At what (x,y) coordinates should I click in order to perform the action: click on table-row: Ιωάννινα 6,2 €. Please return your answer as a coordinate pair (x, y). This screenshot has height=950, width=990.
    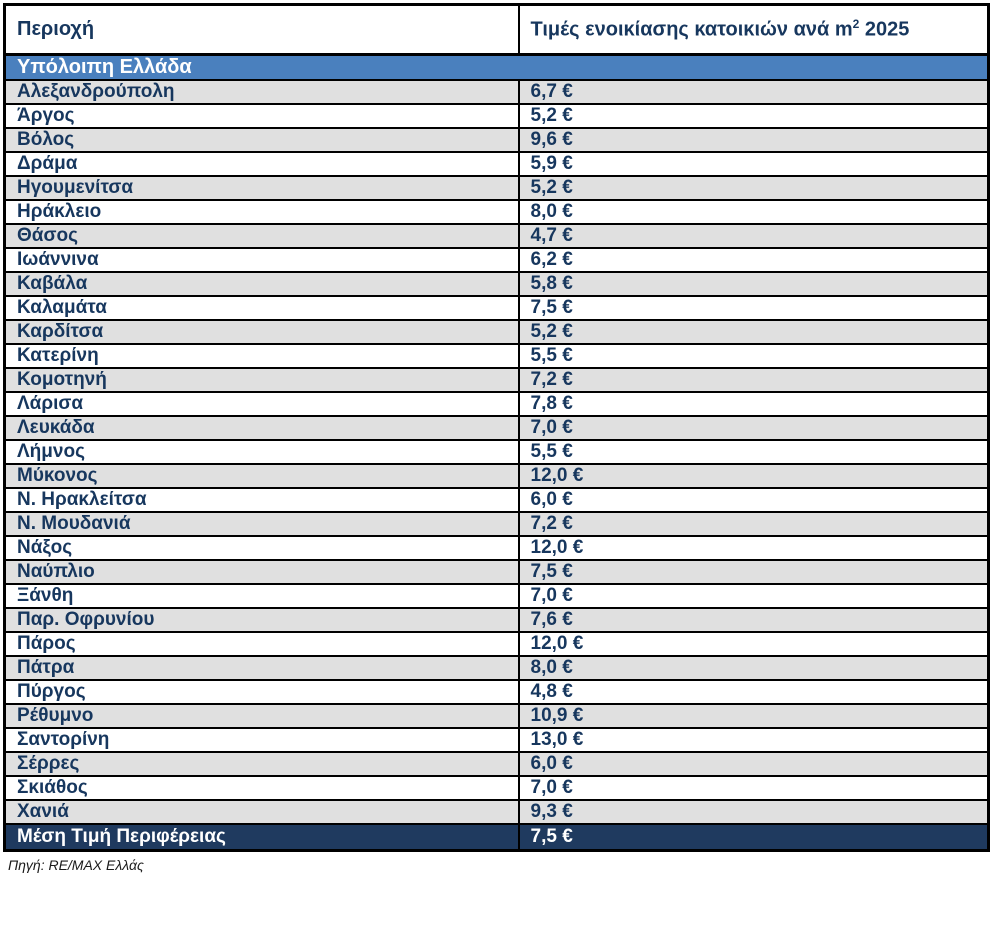
    Looking at the image, I should click on (496, 260).